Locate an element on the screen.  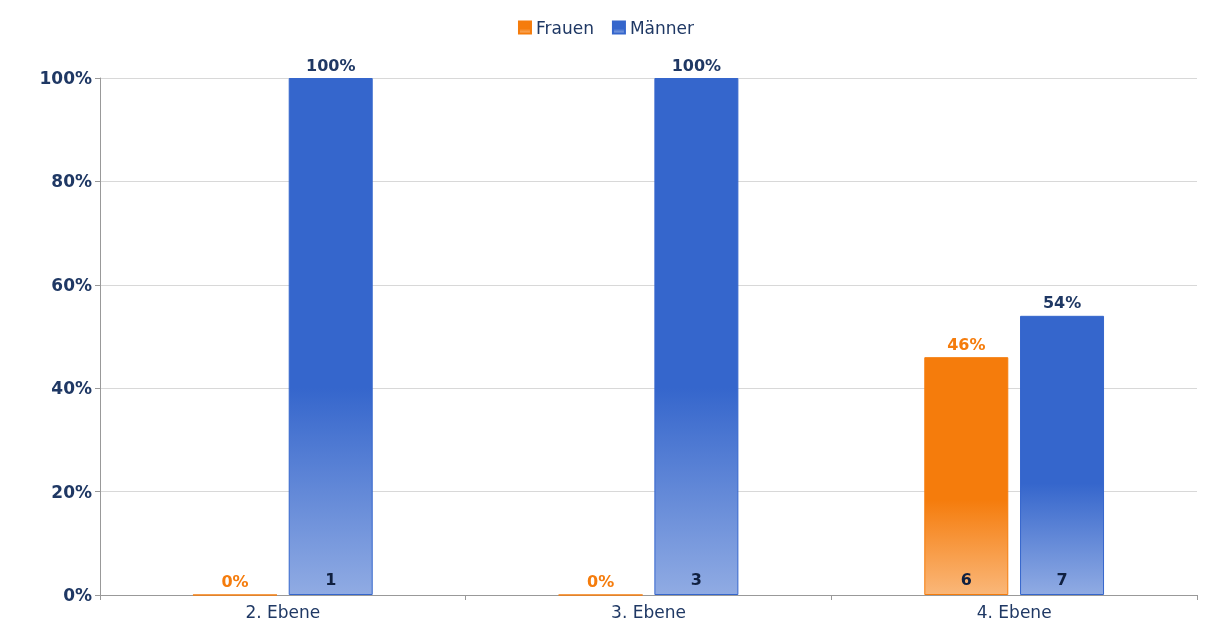
y-tick-label: 80% is located at coordinates (71, 181).